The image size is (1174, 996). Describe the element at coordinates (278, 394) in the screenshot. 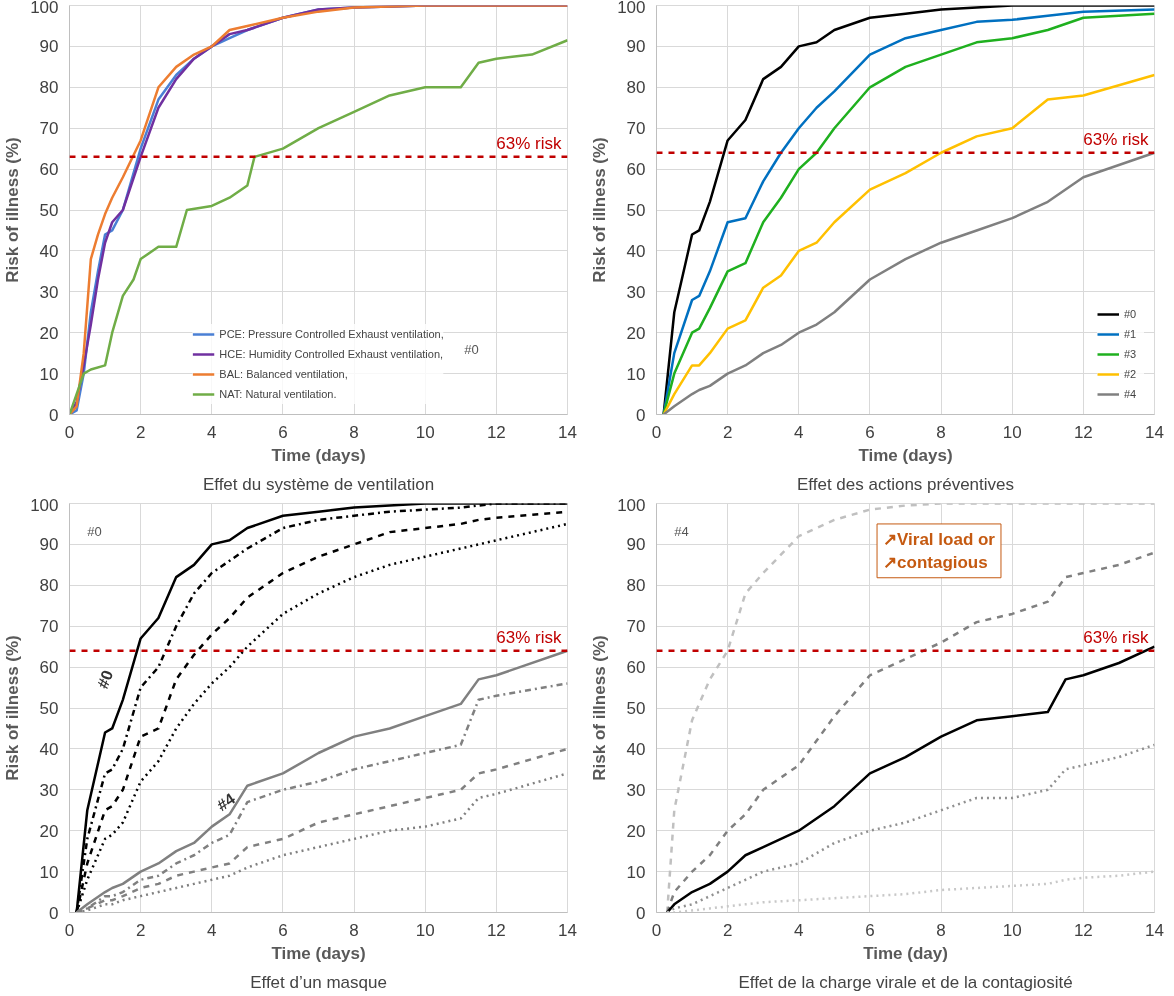

I see `legend-label: NAT: Natural ventilation.` at that location.